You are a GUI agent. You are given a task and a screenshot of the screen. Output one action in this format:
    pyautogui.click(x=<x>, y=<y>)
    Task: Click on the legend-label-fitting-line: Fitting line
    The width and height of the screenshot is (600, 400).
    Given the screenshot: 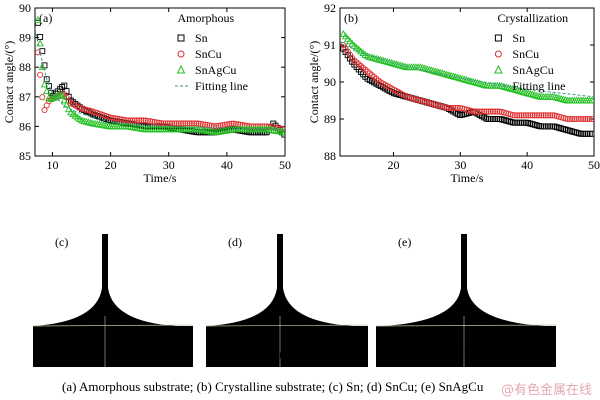 What is the action you would take?
    pyautogui.click(x=221, y=86)
    